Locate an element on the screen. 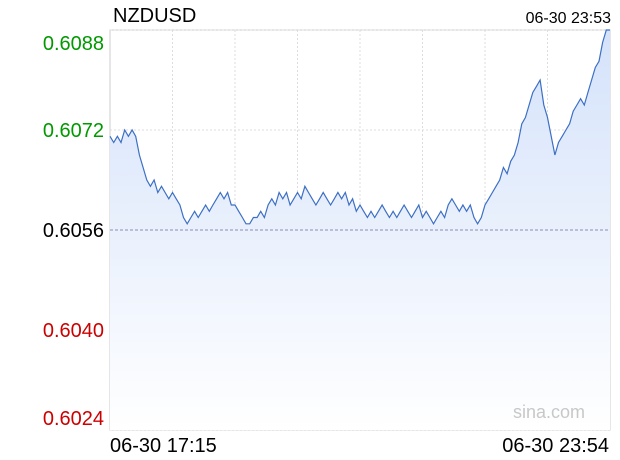 The width and height of the screenshot is (620, 460). chart-title: NZDUSD is located at coordinates (154, 16).